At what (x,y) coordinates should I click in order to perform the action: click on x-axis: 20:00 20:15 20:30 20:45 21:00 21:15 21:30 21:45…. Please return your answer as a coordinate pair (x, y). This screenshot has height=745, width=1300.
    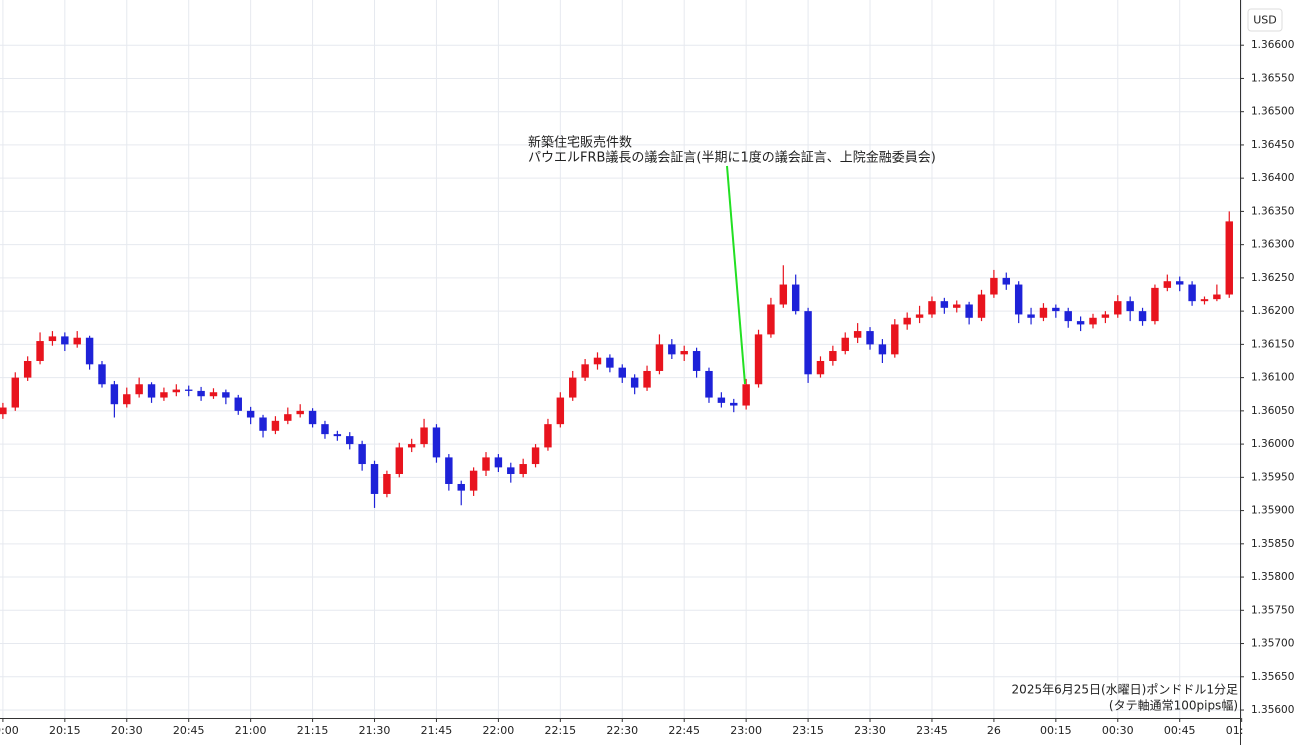
    Looking at the image, I should click on (629, 727).